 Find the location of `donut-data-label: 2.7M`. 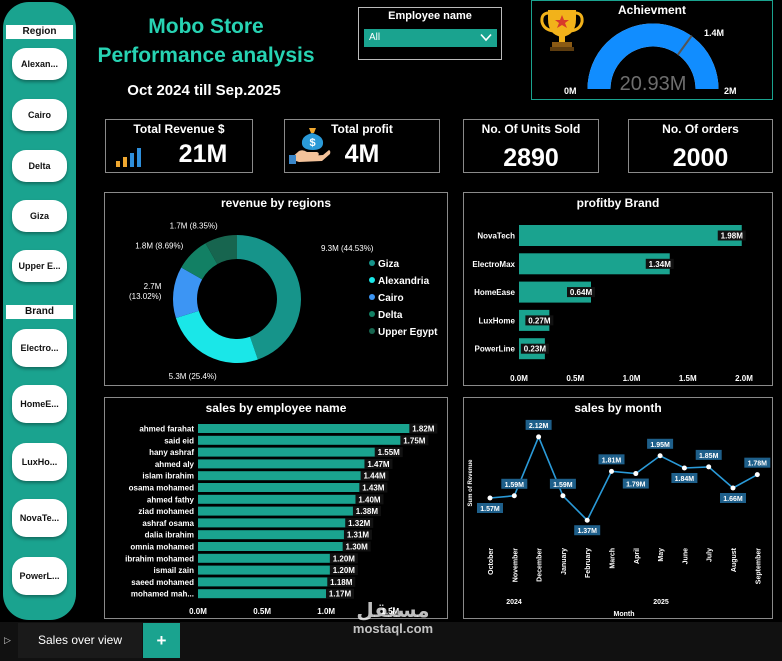

donut-data-label: 2.7M is located at coordinates (153, 286).